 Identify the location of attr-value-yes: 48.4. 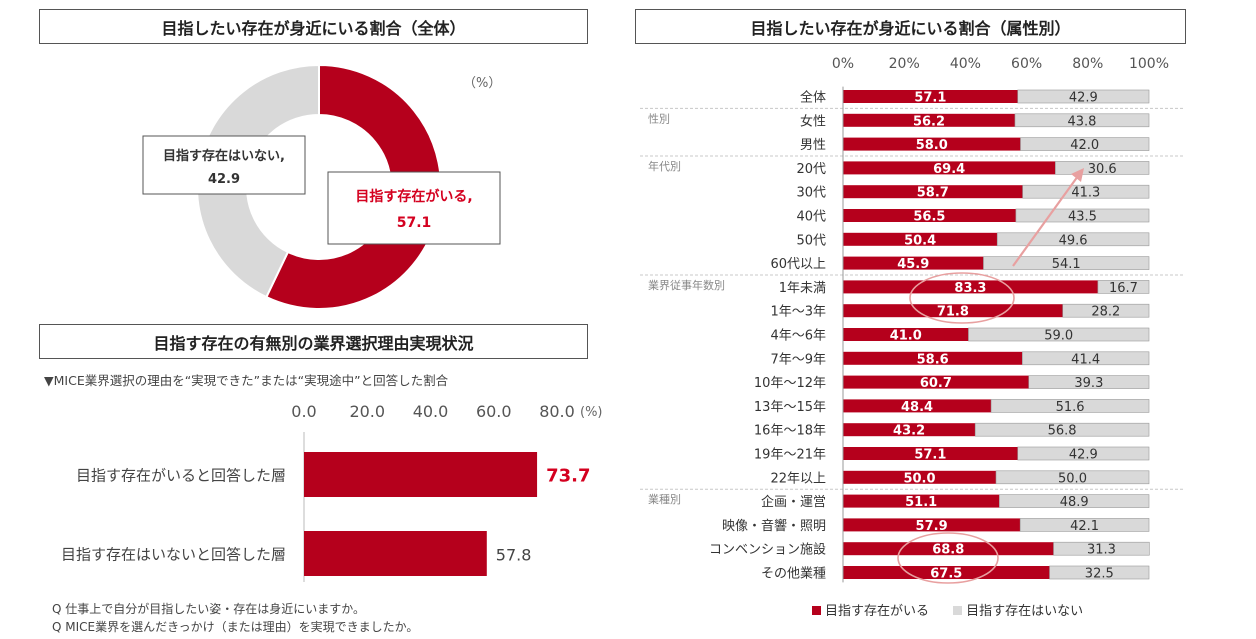
(917, 407).